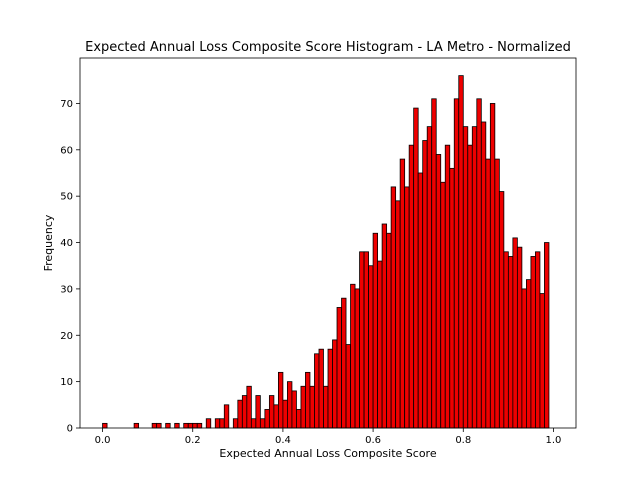 This screenshot has height=480, width=640. What do you see at coordinates (103, 440) in the screenshot?
I see `x-tick-label: 0.0` at bounding box center [103, 440].